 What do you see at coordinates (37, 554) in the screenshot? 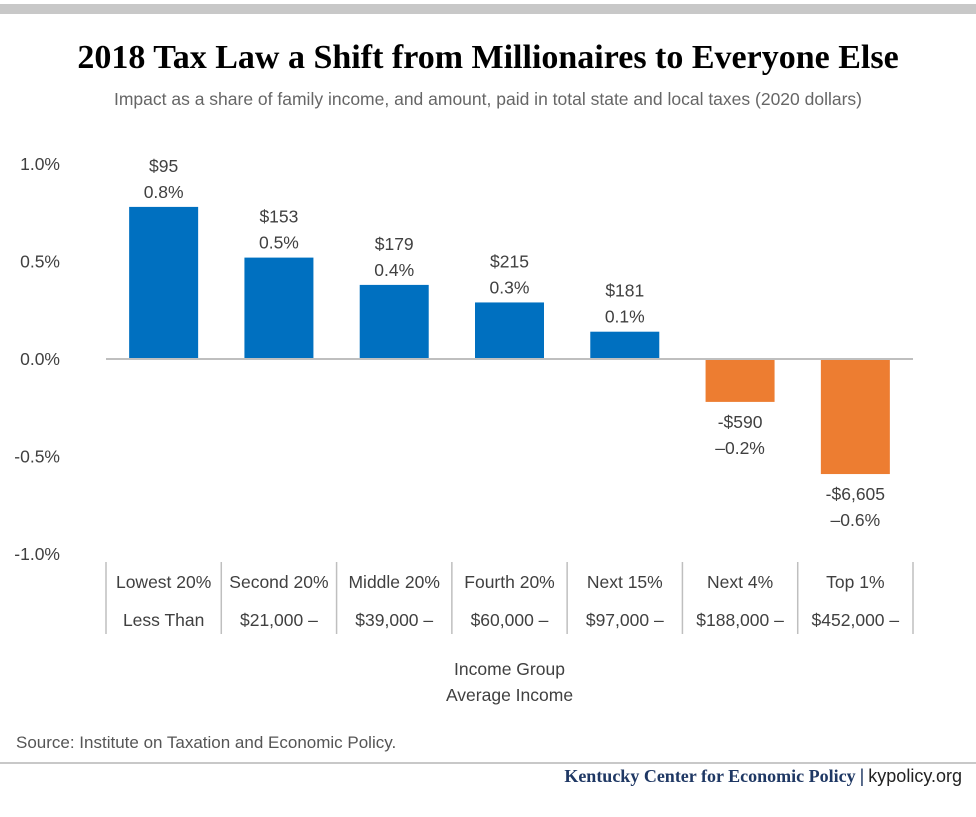
I see `y-tick-label: -1.0%` at bounding box center [37, 554].